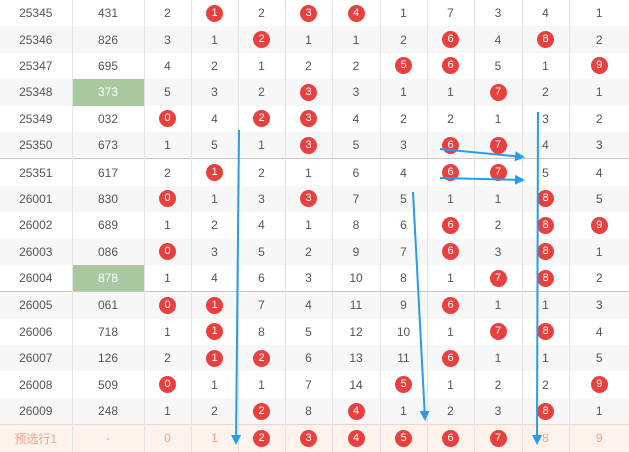 The image size is (629, 452). Describe the element at coordinates (36, 251) in the screenshot. I see `issue-number: 26003` at that location.